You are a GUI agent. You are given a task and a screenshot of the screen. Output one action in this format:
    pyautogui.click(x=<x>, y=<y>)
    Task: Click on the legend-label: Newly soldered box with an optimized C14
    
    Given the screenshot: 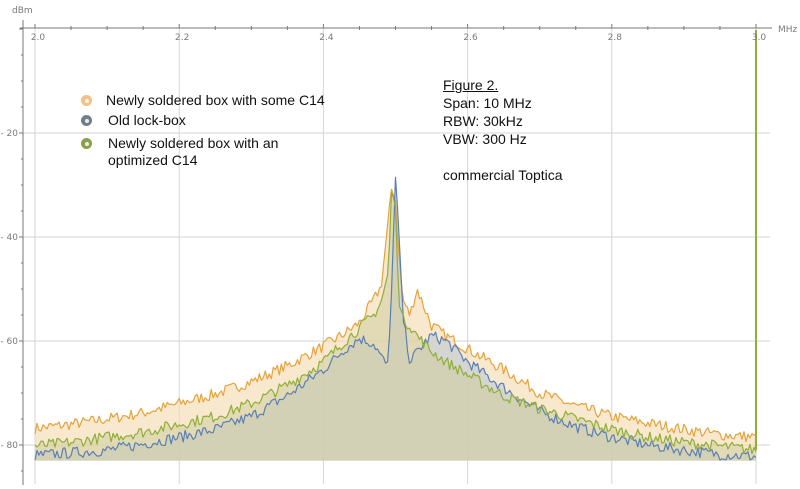 What is the action you would take?
    pyautogui.click(x=193, y=151)
    